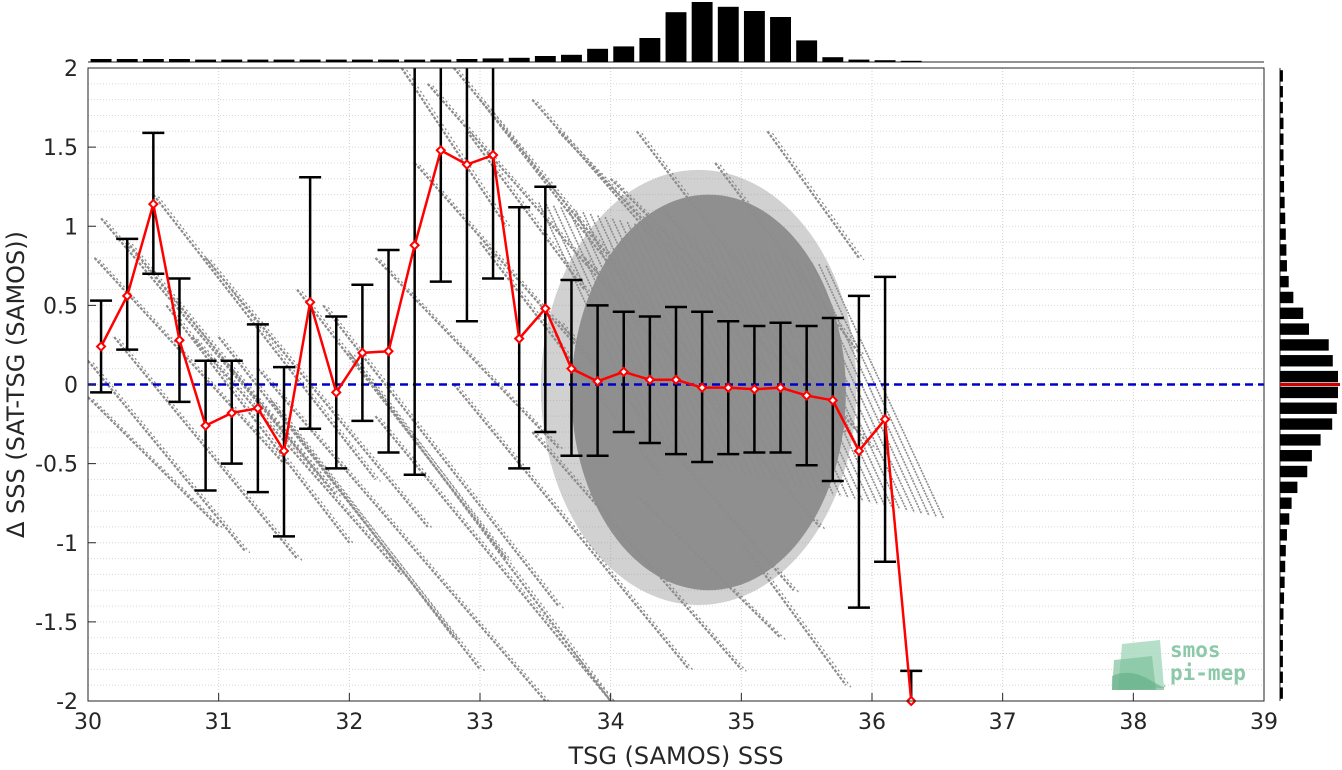 The image size is (1342, 770). What do you see at coordinates (71, 227) in the screenshot?
I see `y-tick-label: 1` at bounding box center [71, 227].